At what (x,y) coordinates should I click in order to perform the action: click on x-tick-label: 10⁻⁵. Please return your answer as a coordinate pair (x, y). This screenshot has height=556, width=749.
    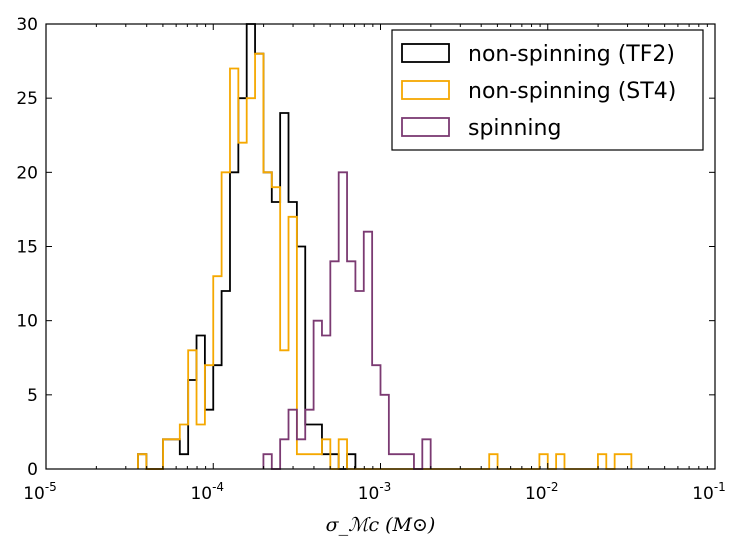
    Looking at the image, I should click on (40, 492).